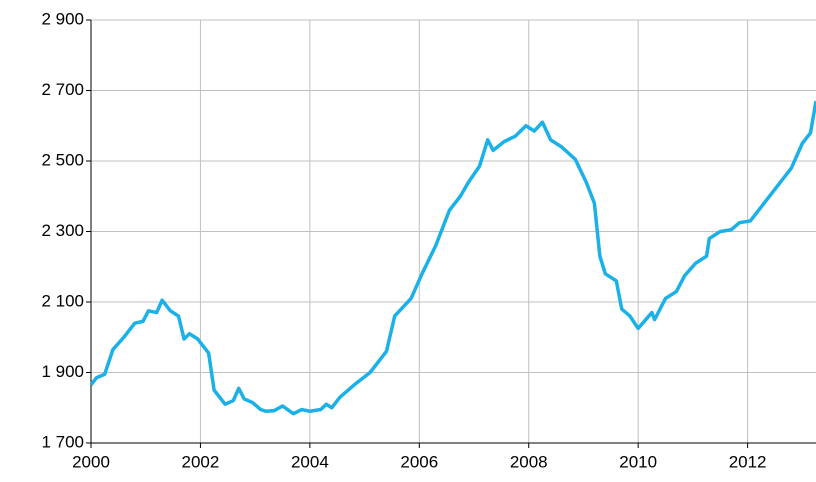  What do you see at coordinates (638, 461) in the screenshot?
I see `x-tick-label: 2010` at bounding box center [638, 461].